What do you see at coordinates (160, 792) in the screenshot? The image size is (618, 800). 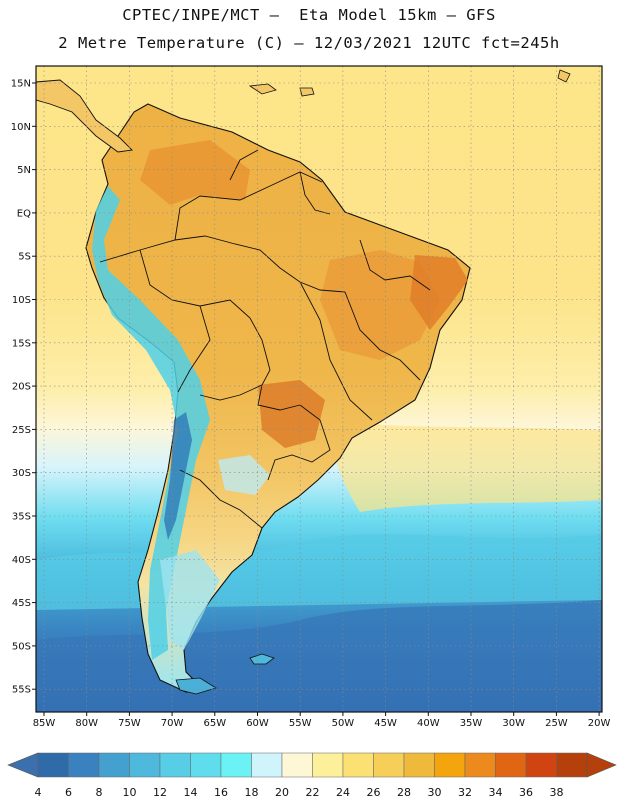 I see `colorbar-label: 12` at bounding box center [160, 792].